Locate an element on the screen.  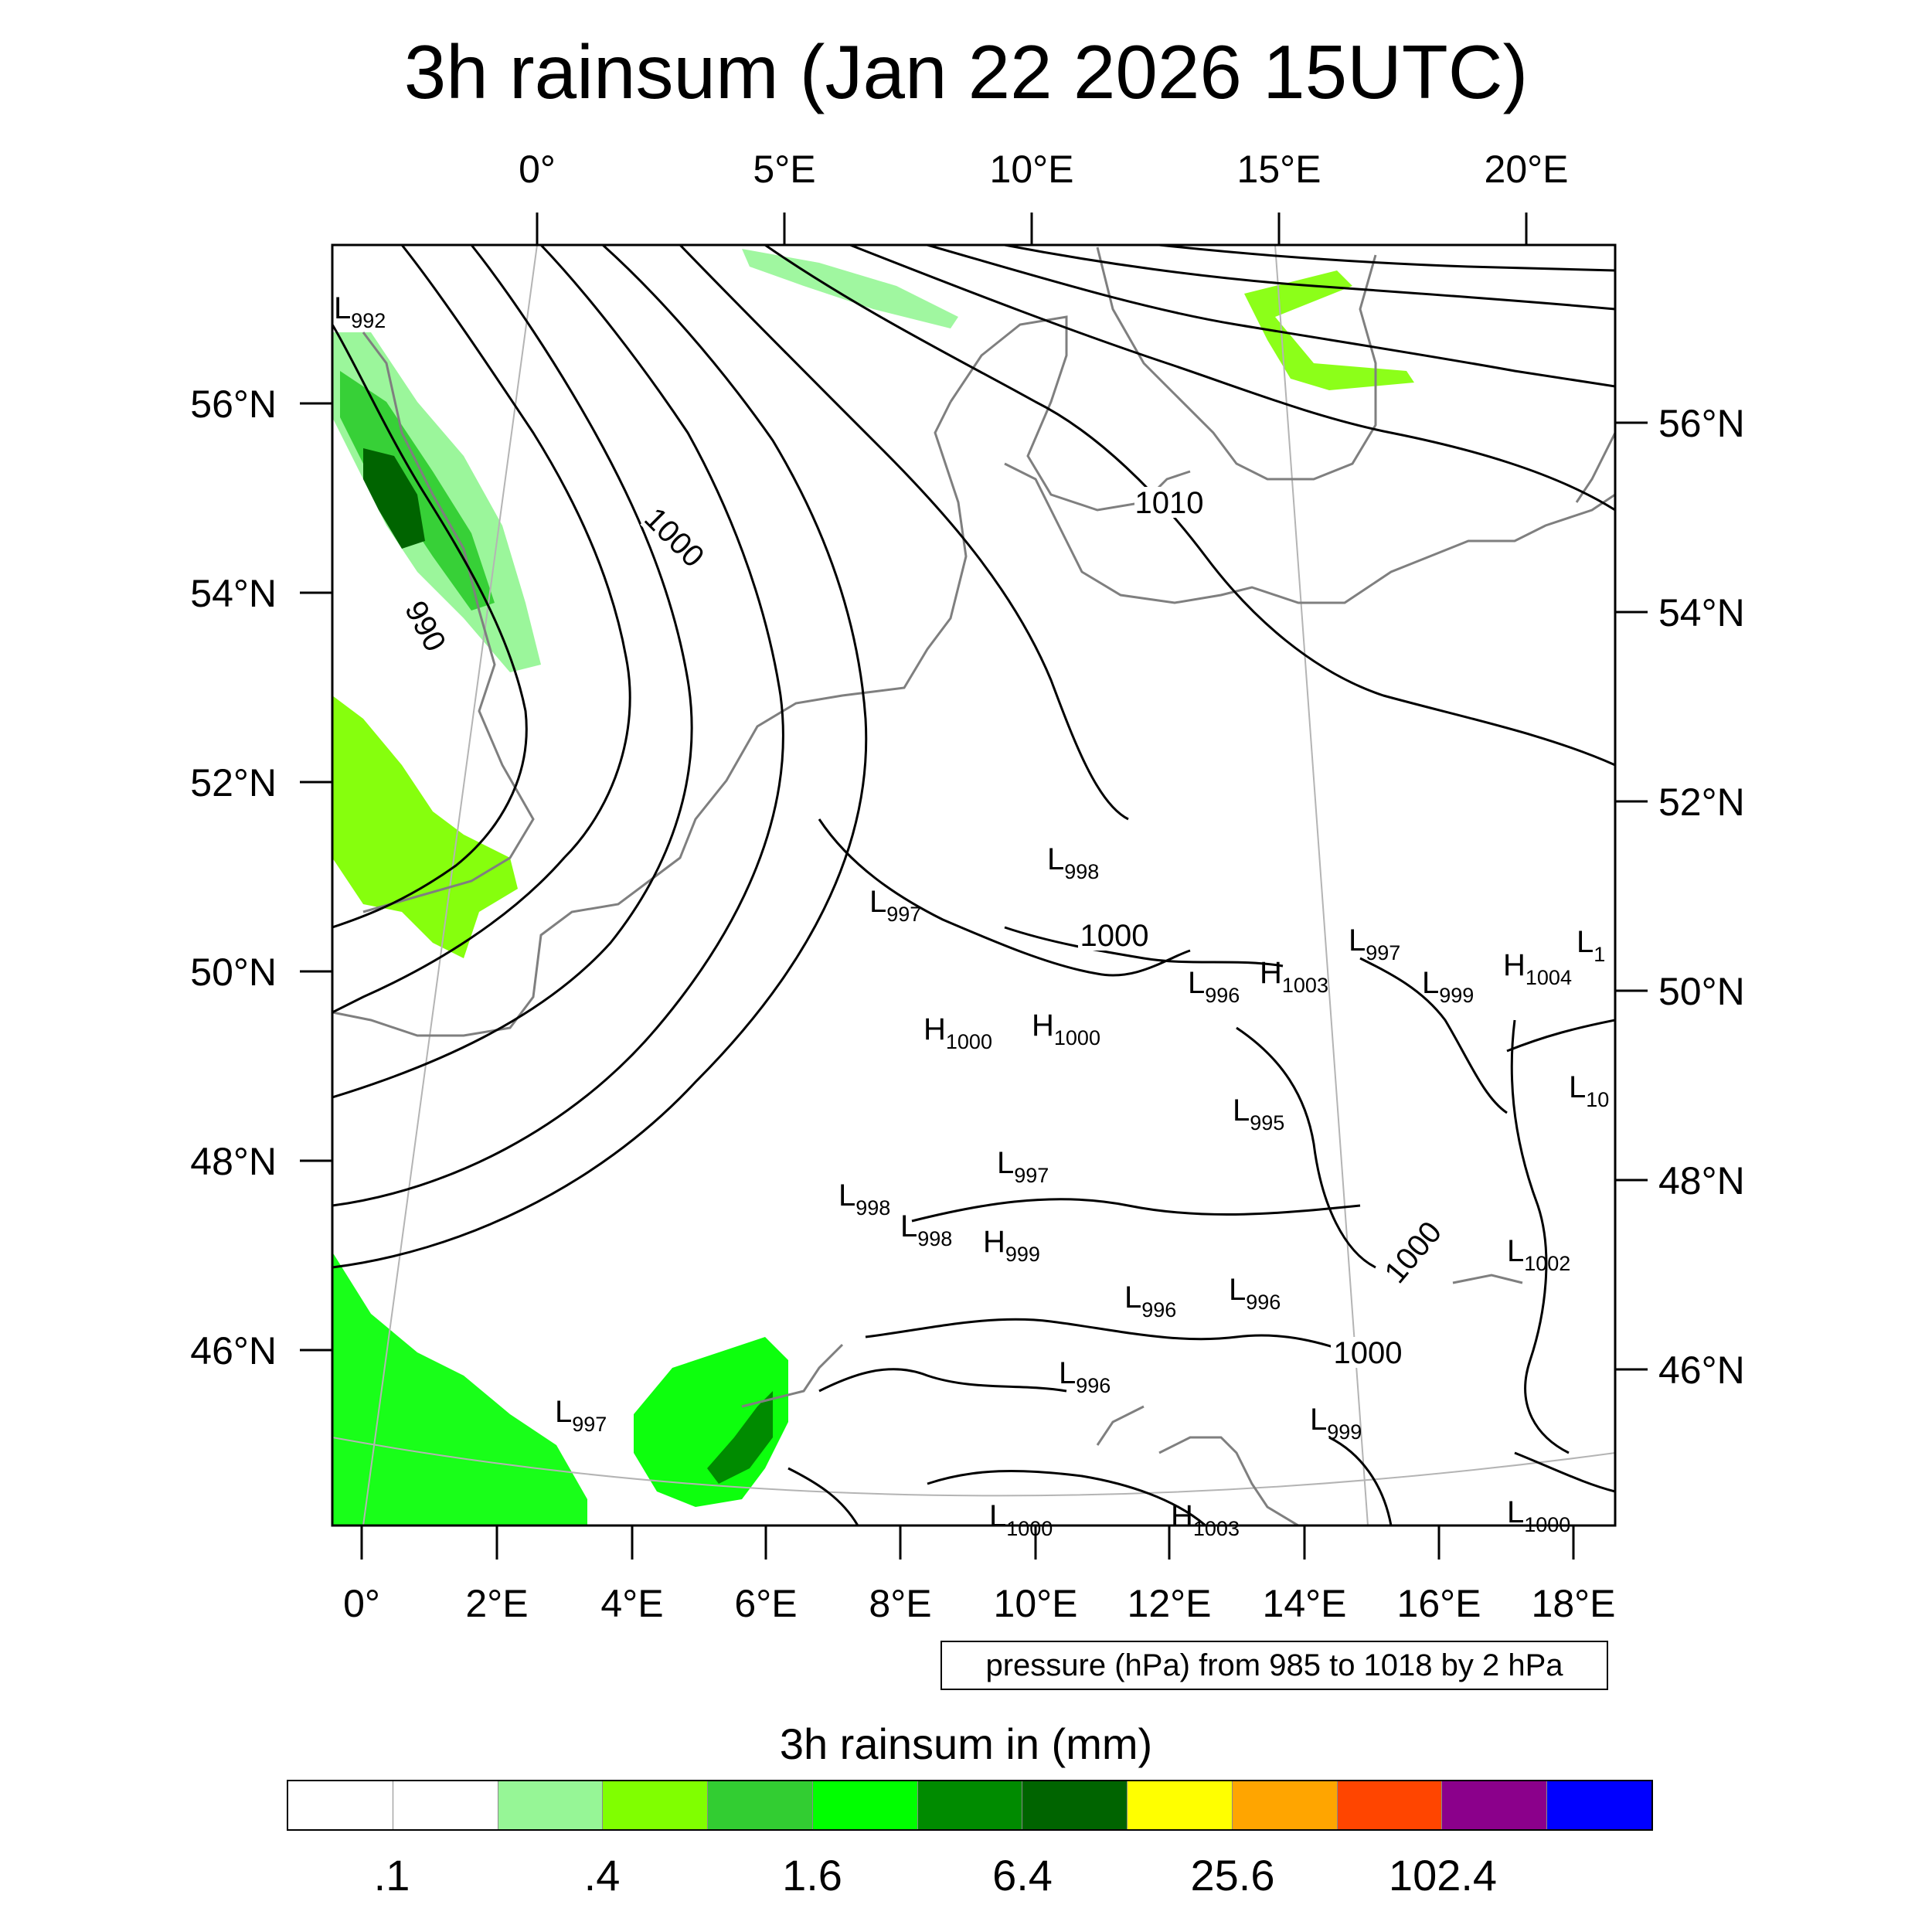
isobar-label: 1010 is located at coordinates (1170, 503).